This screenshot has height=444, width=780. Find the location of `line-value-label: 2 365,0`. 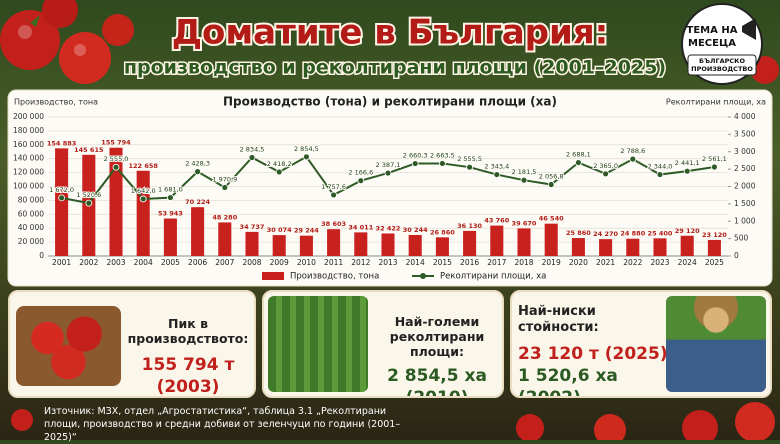

line-value-label: 2 365,0 is located at coordinates (605, 166).